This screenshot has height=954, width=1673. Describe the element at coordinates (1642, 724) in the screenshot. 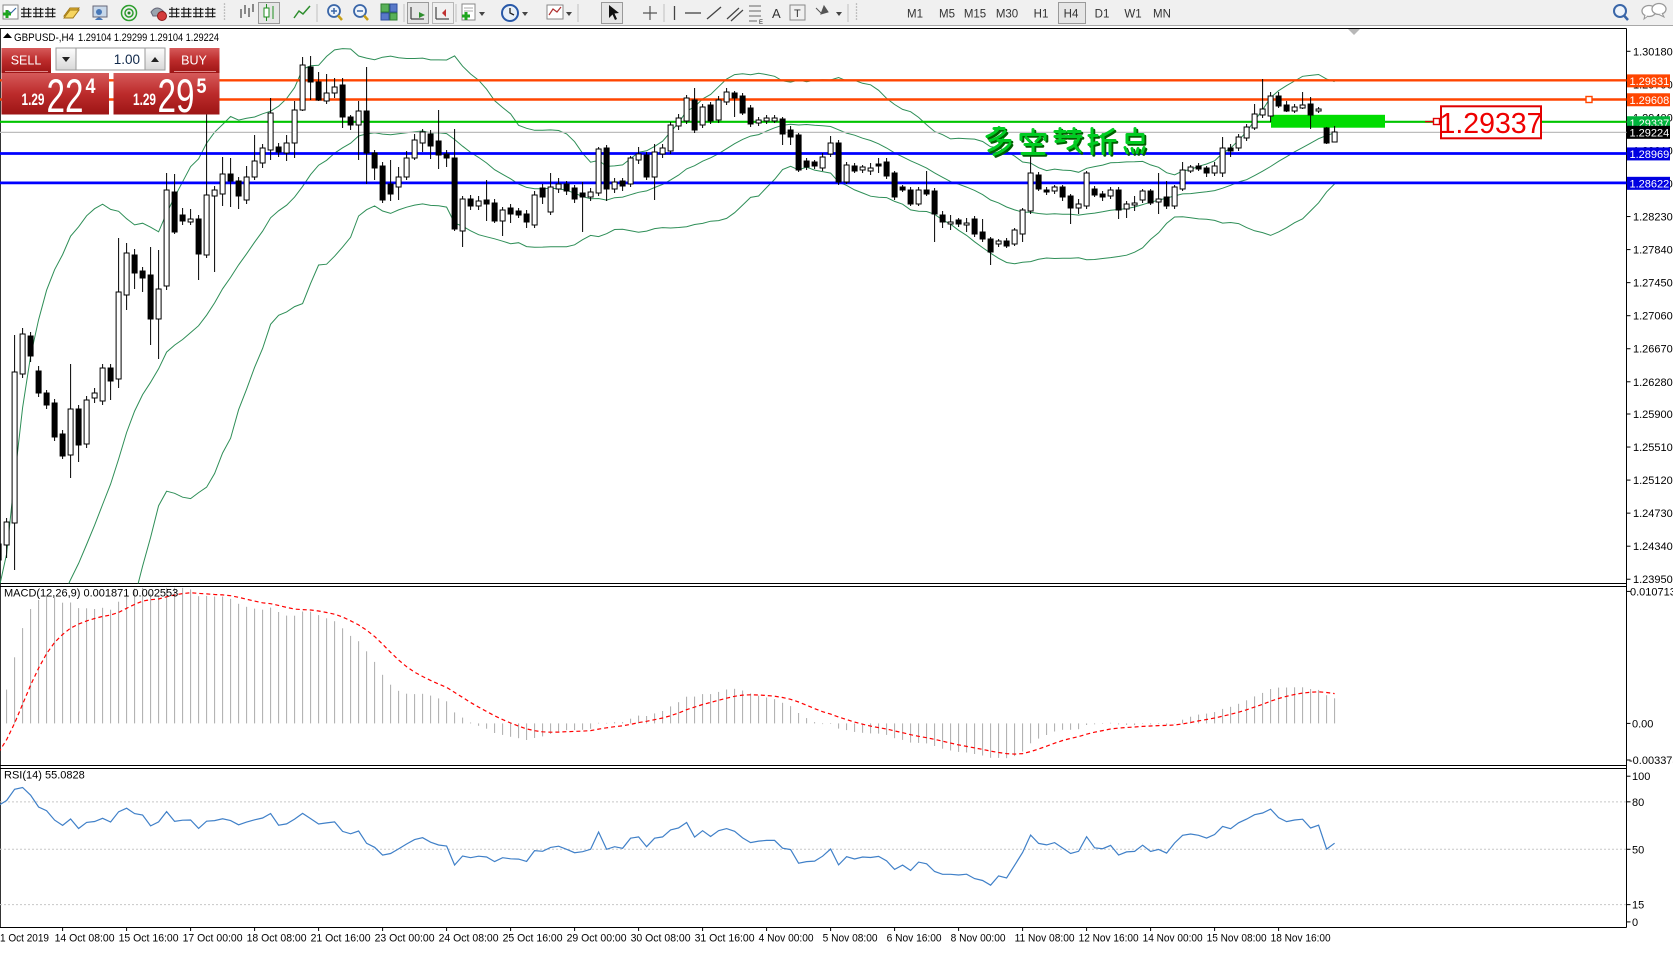

I see `svg-text: 0.00` at that location.